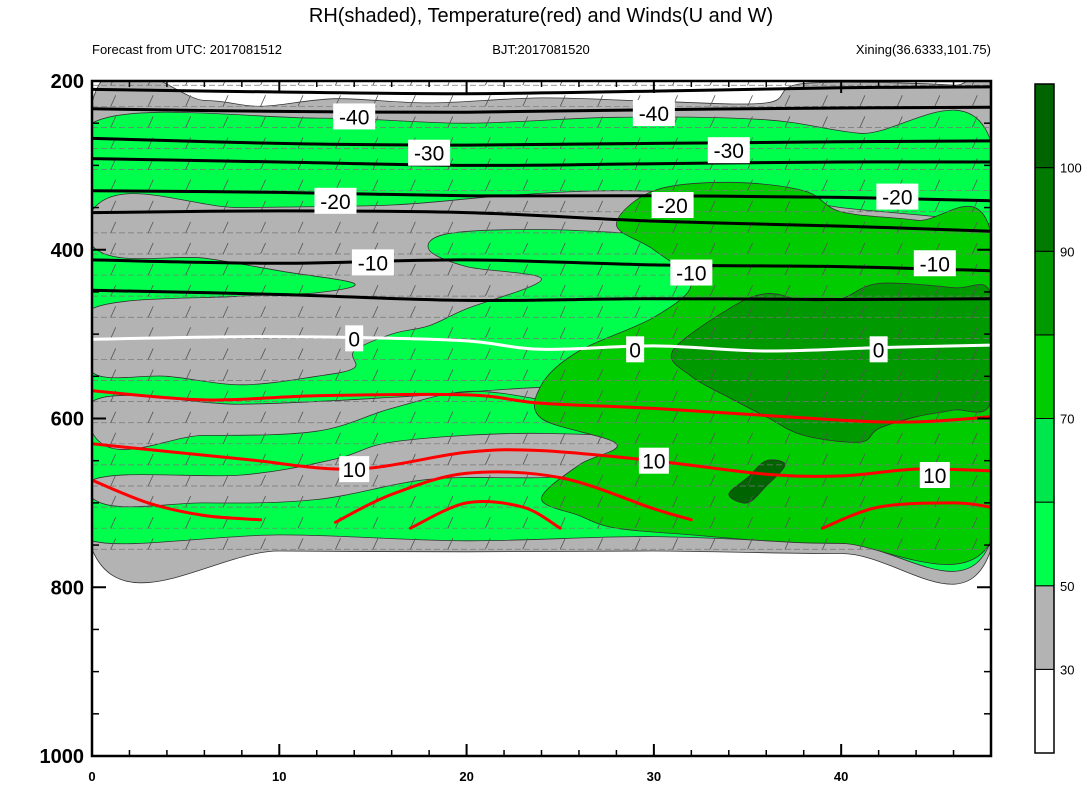 This screenshot has height=806, width=1087. What do you see at coordinates (335, 200) in the screenshot?
I see `contour-label-group: -20` at bounding box center [335, 200].